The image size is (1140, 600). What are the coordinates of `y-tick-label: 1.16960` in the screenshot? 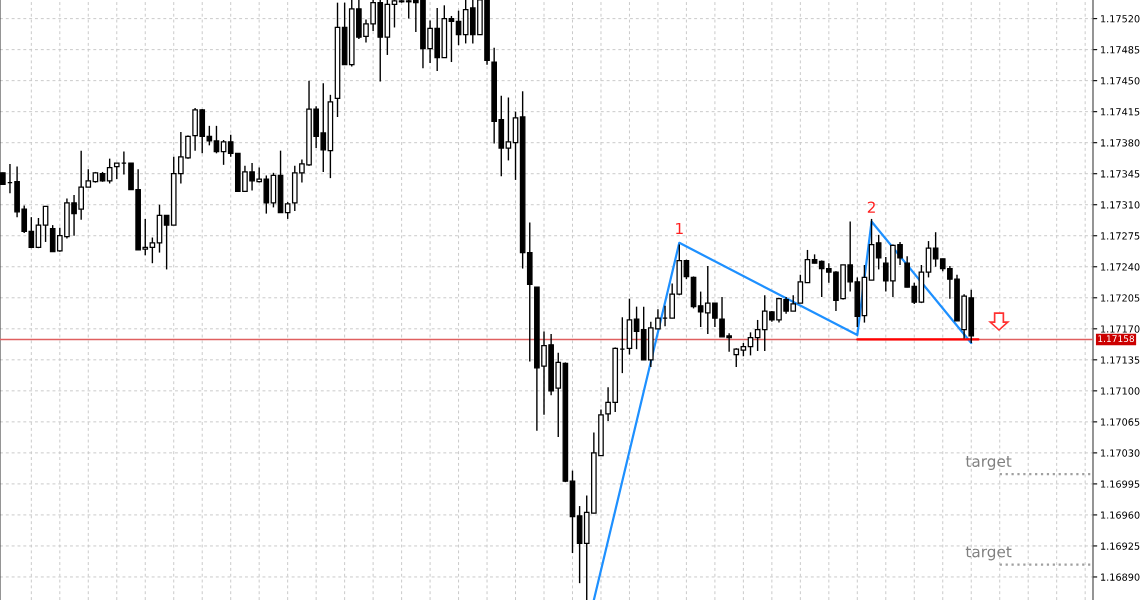 It's located at (1120, 515).